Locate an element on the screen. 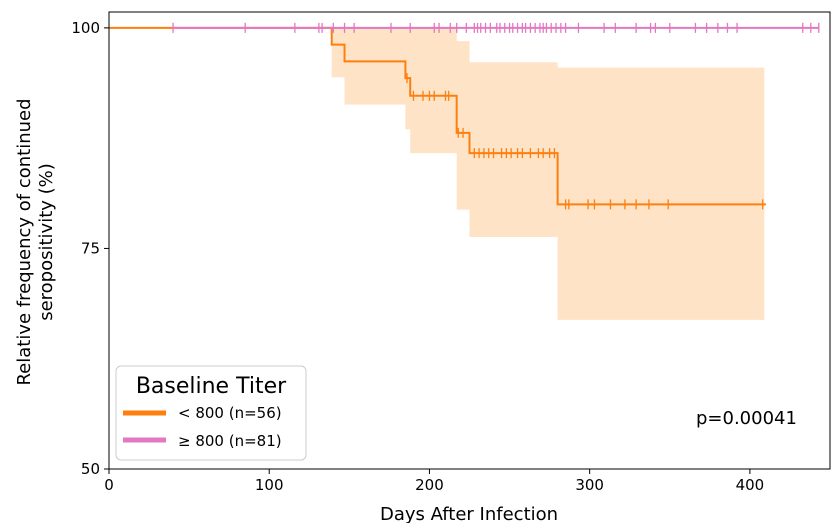 This screenshot has width=836, height=523. x-axis-title: Days After Infection is located at coordinates (469, 513).